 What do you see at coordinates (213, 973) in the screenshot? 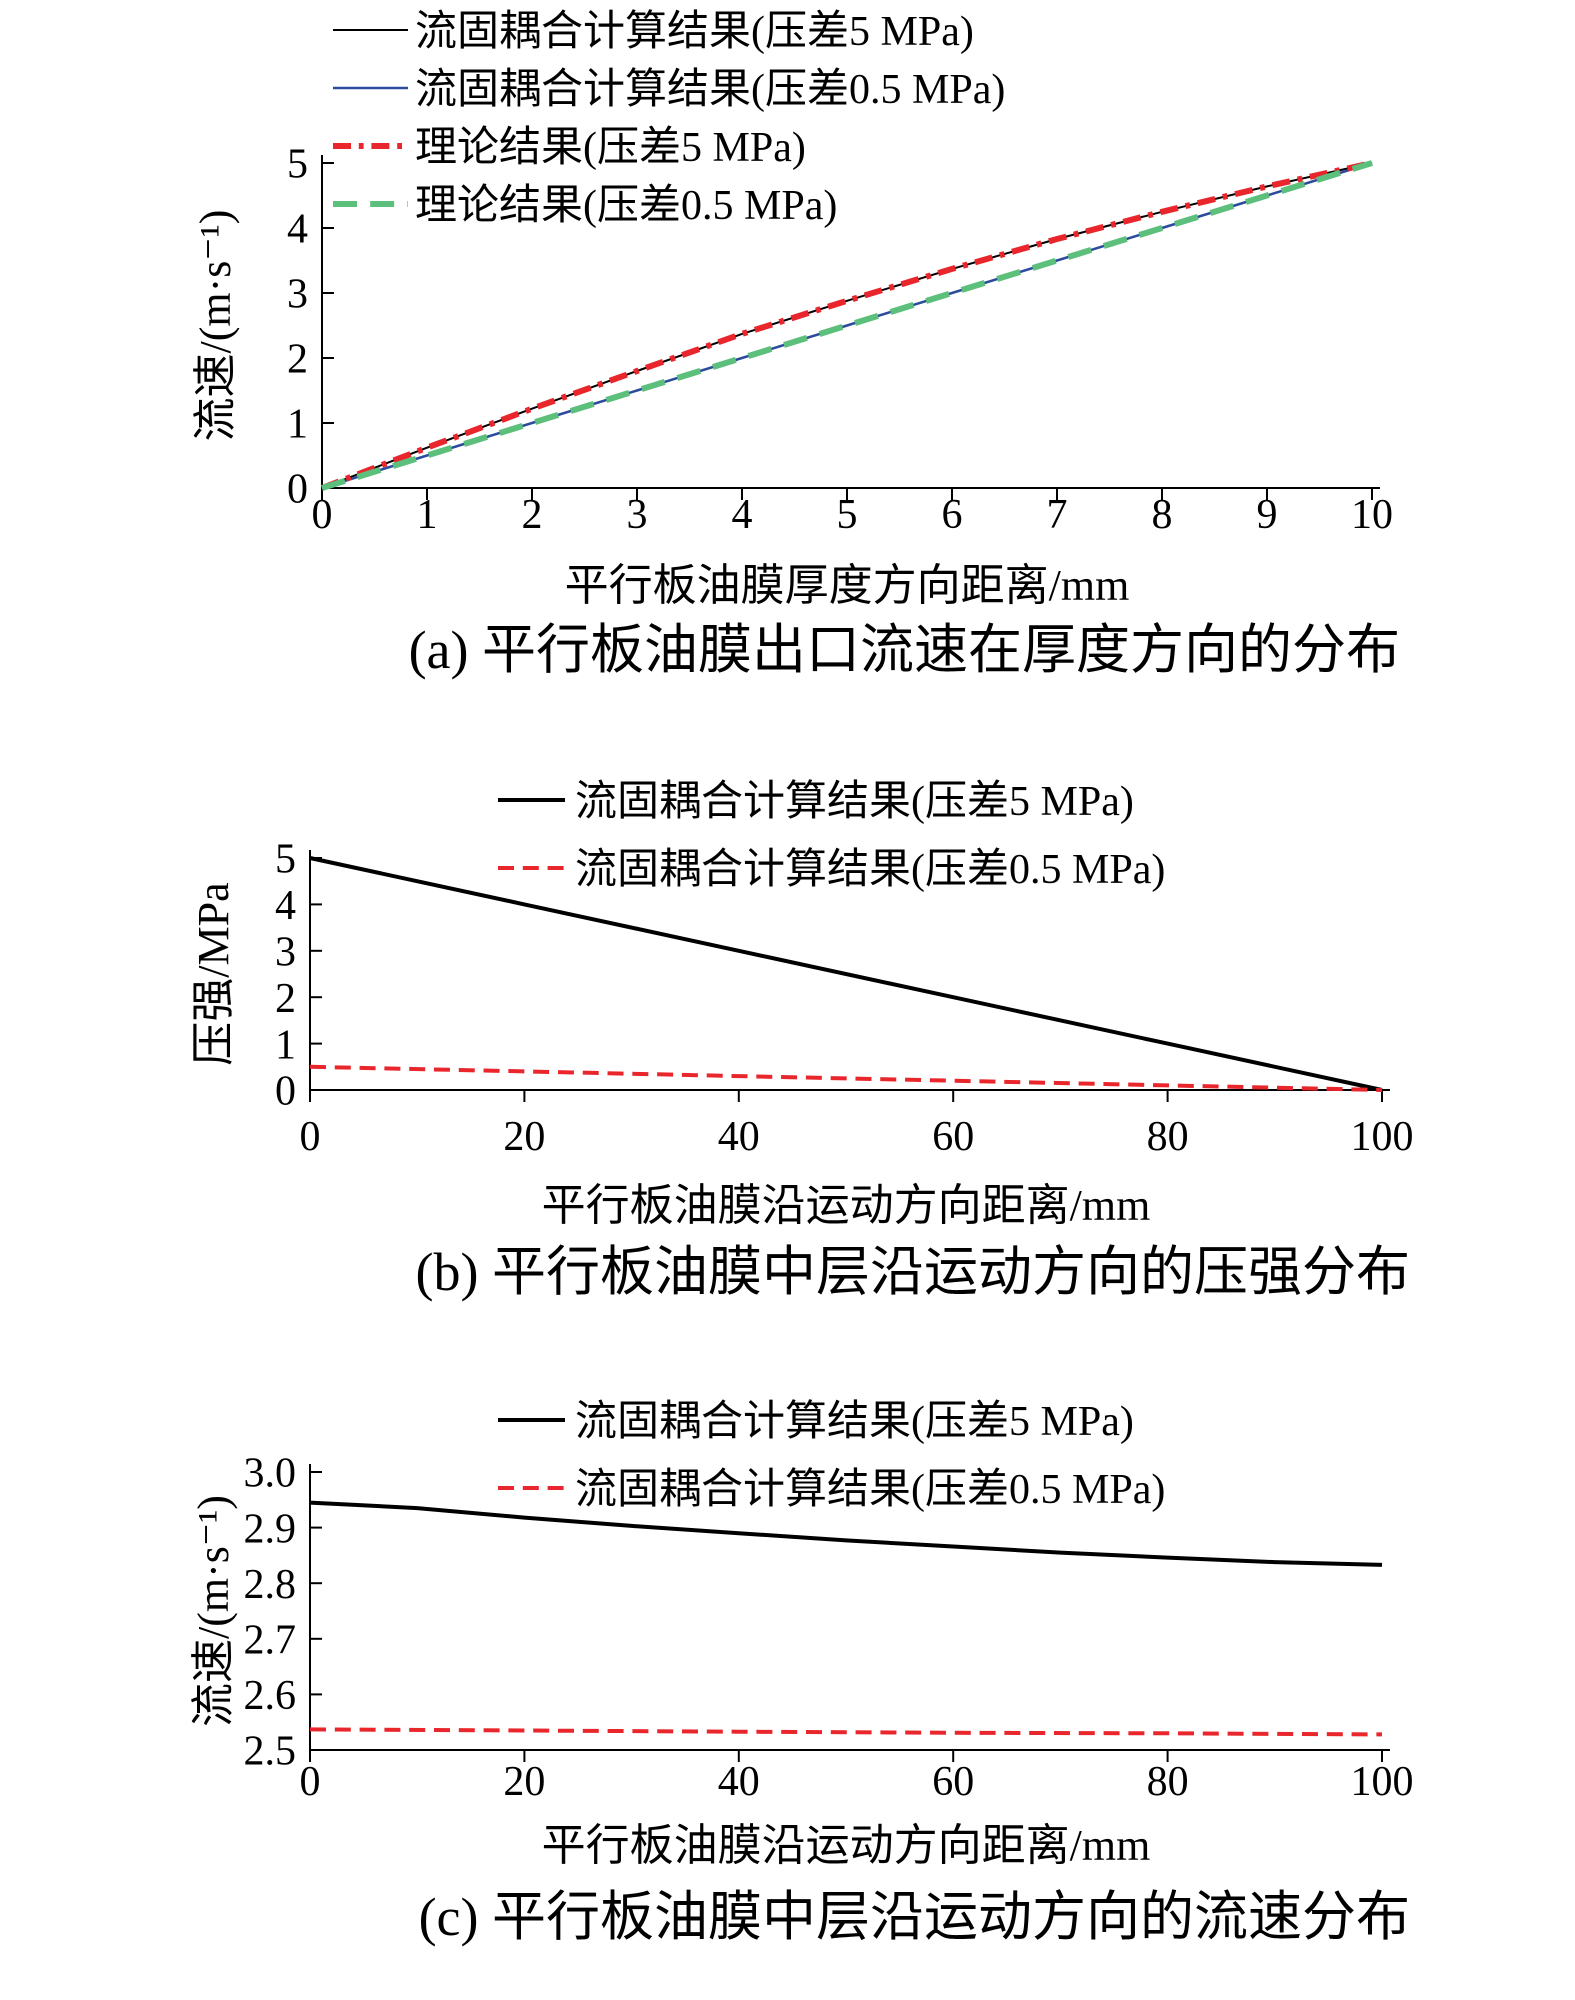
I see `y-axis-label: 压强/MPa` at bounding box center [213, 973].